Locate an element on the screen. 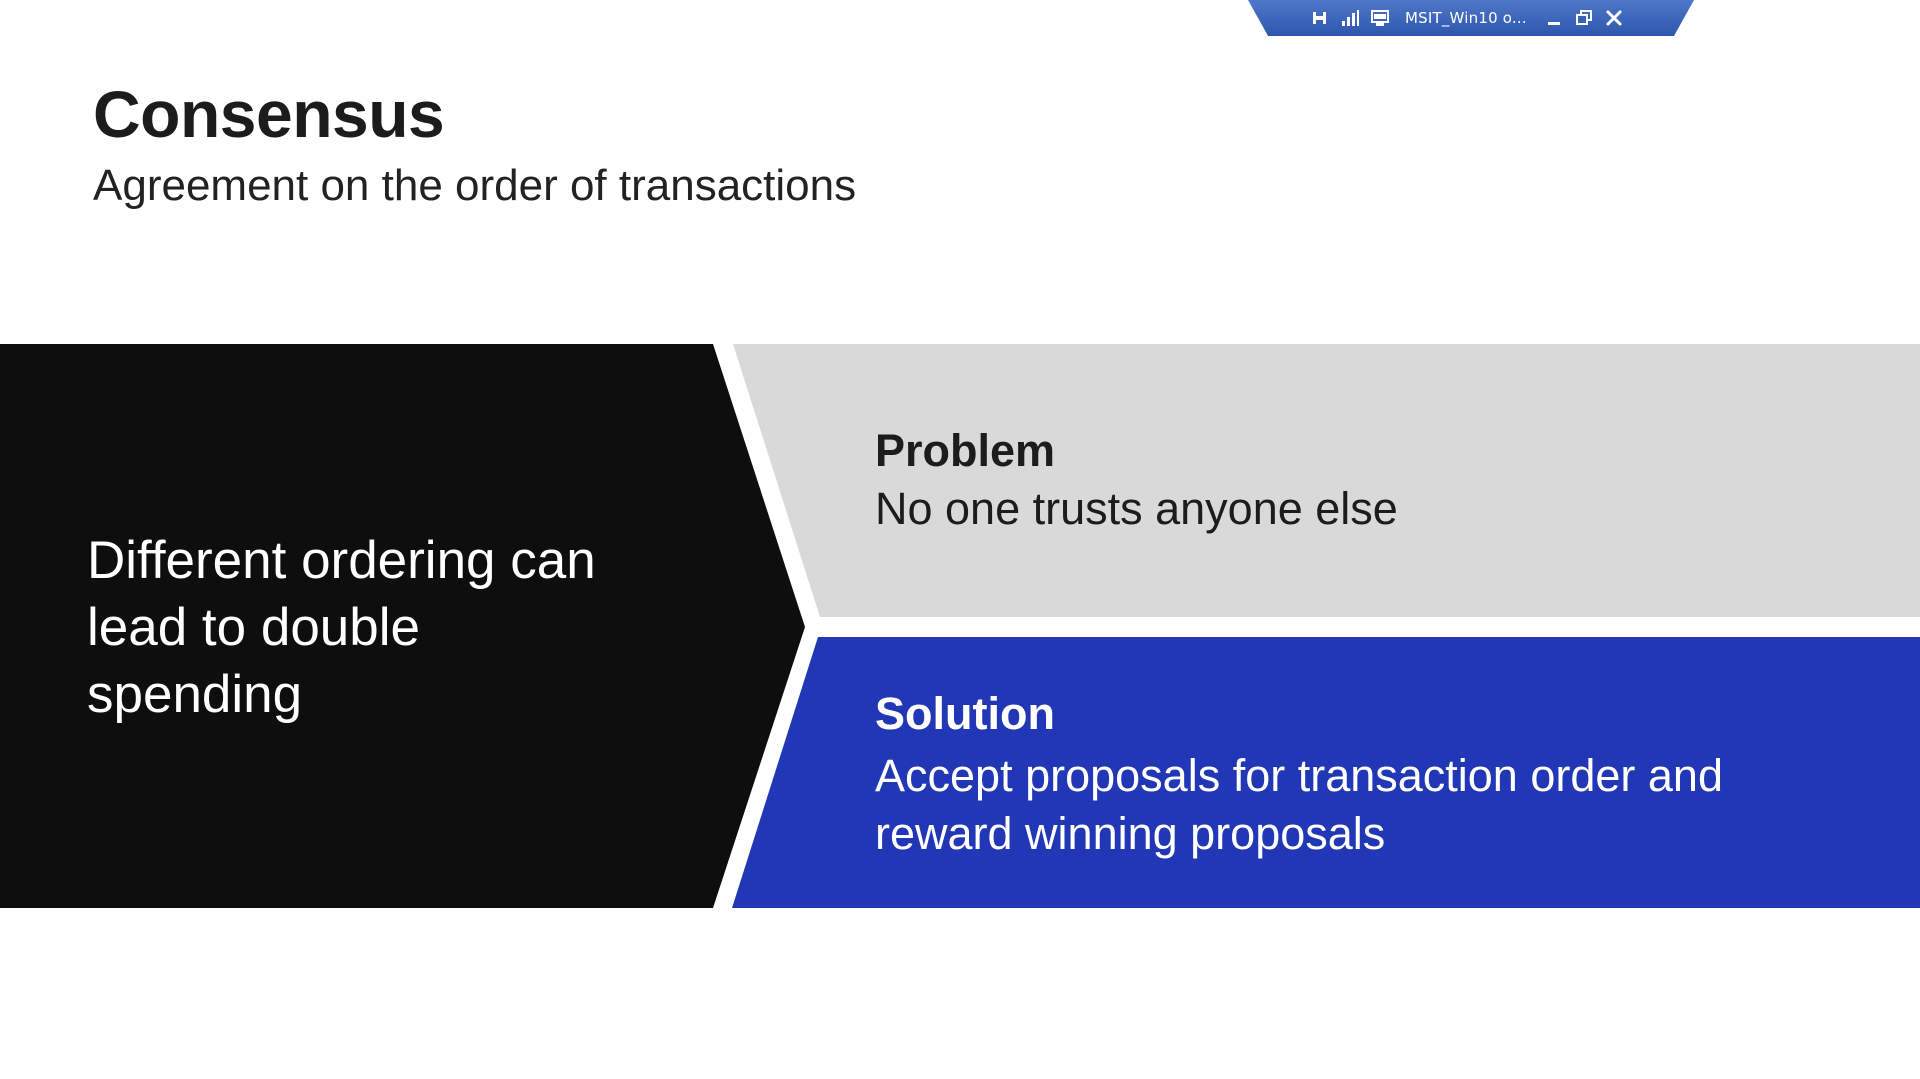  pin-icon is located at coordinates (1320, 18).